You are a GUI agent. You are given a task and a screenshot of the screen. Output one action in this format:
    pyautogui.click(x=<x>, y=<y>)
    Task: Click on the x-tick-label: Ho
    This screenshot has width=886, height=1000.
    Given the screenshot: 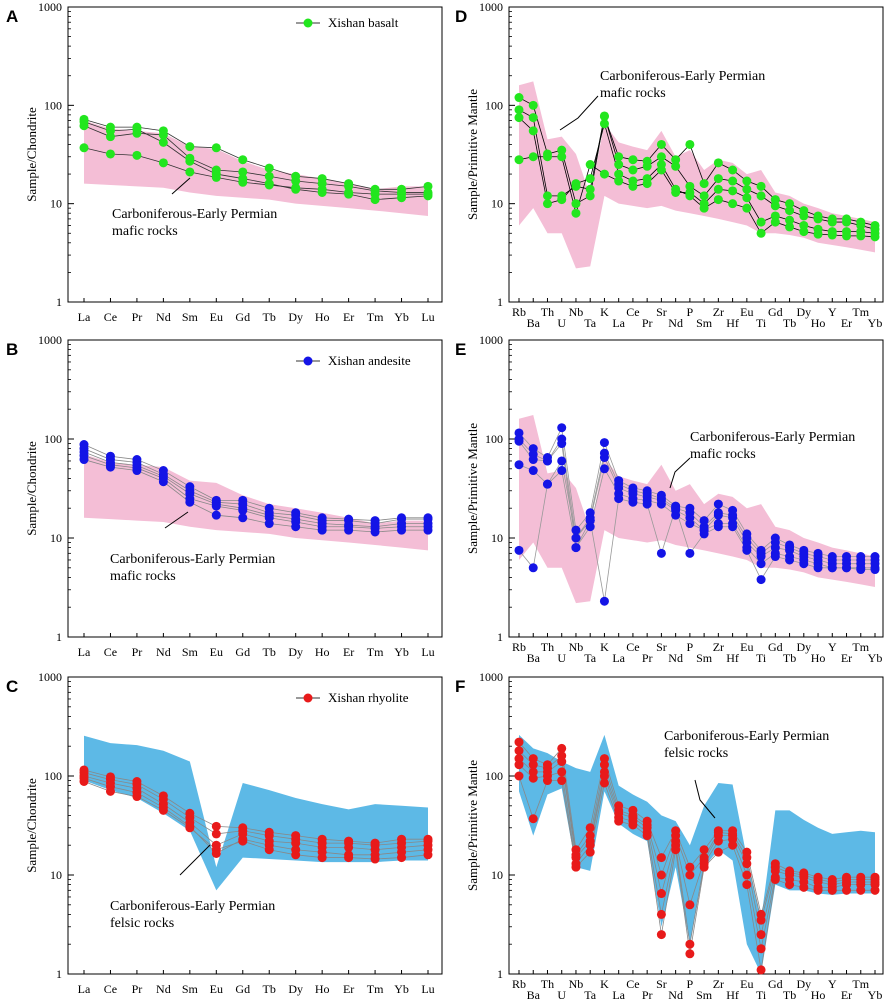 What is the action you would take?
    pyautogui.click(x=322, y=652)
    